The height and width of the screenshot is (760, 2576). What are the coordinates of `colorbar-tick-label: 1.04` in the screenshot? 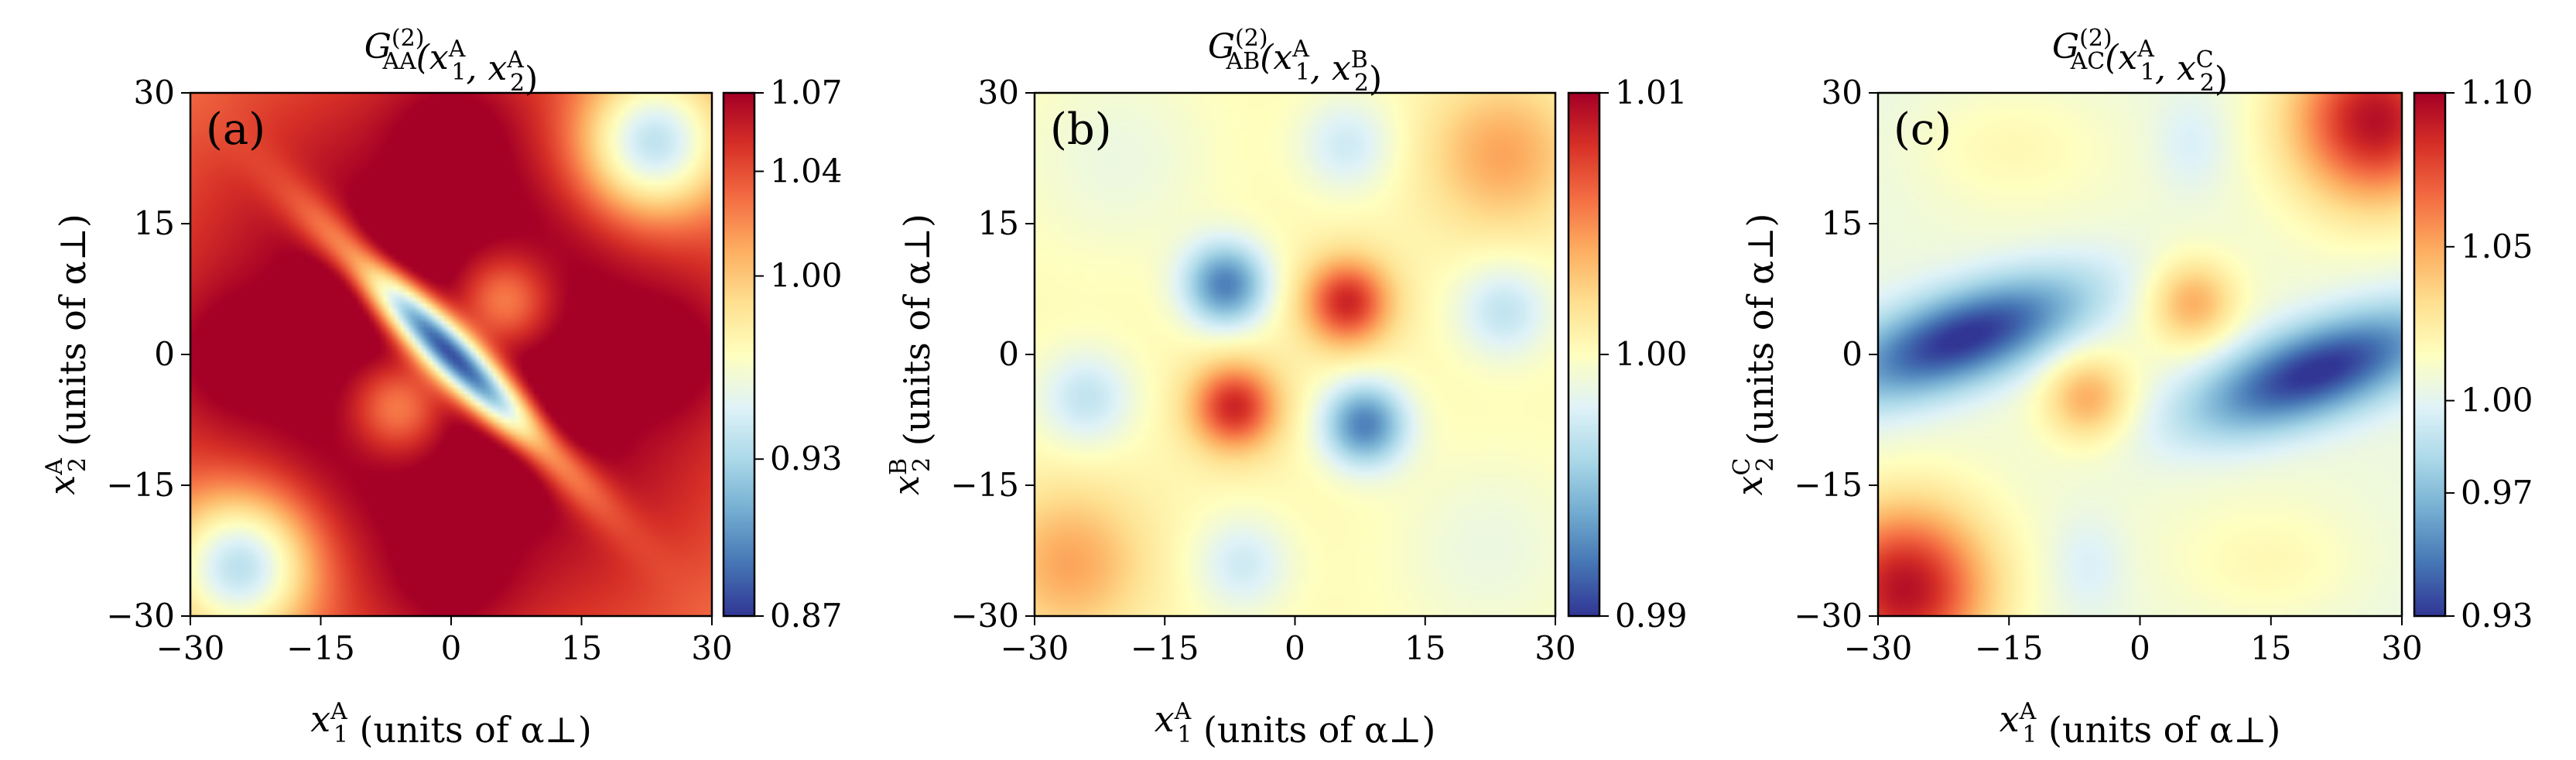 It's located at (807, 171).